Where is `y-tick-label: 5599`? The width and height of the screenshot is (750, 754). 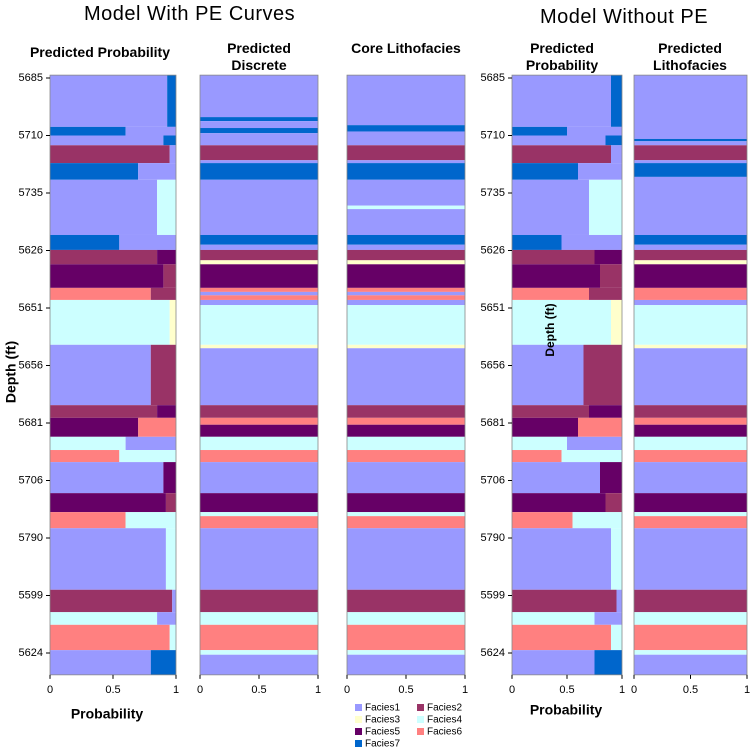 y-tick-label: 5599 is located at coordinates (31, 595).